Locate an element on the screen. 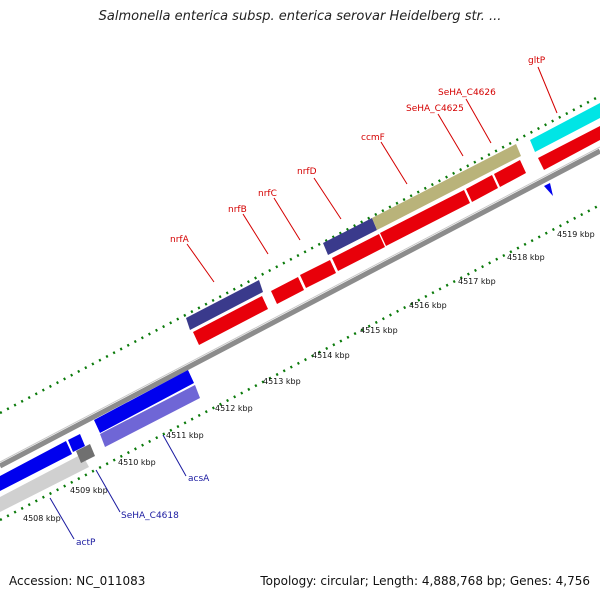 The image size is (600, 600). cds-nrfA is located at coordinates (230, 320).